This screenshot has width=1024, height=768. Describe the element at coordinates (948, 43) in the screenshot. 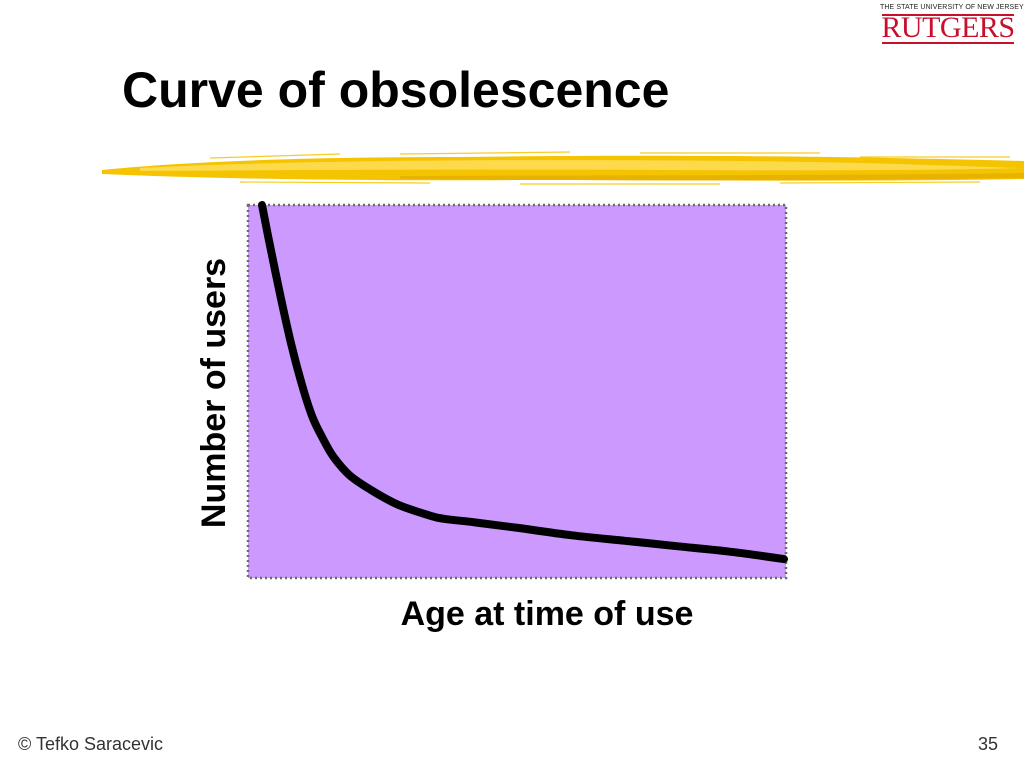

I see `logo-rule-bottom` at that location.